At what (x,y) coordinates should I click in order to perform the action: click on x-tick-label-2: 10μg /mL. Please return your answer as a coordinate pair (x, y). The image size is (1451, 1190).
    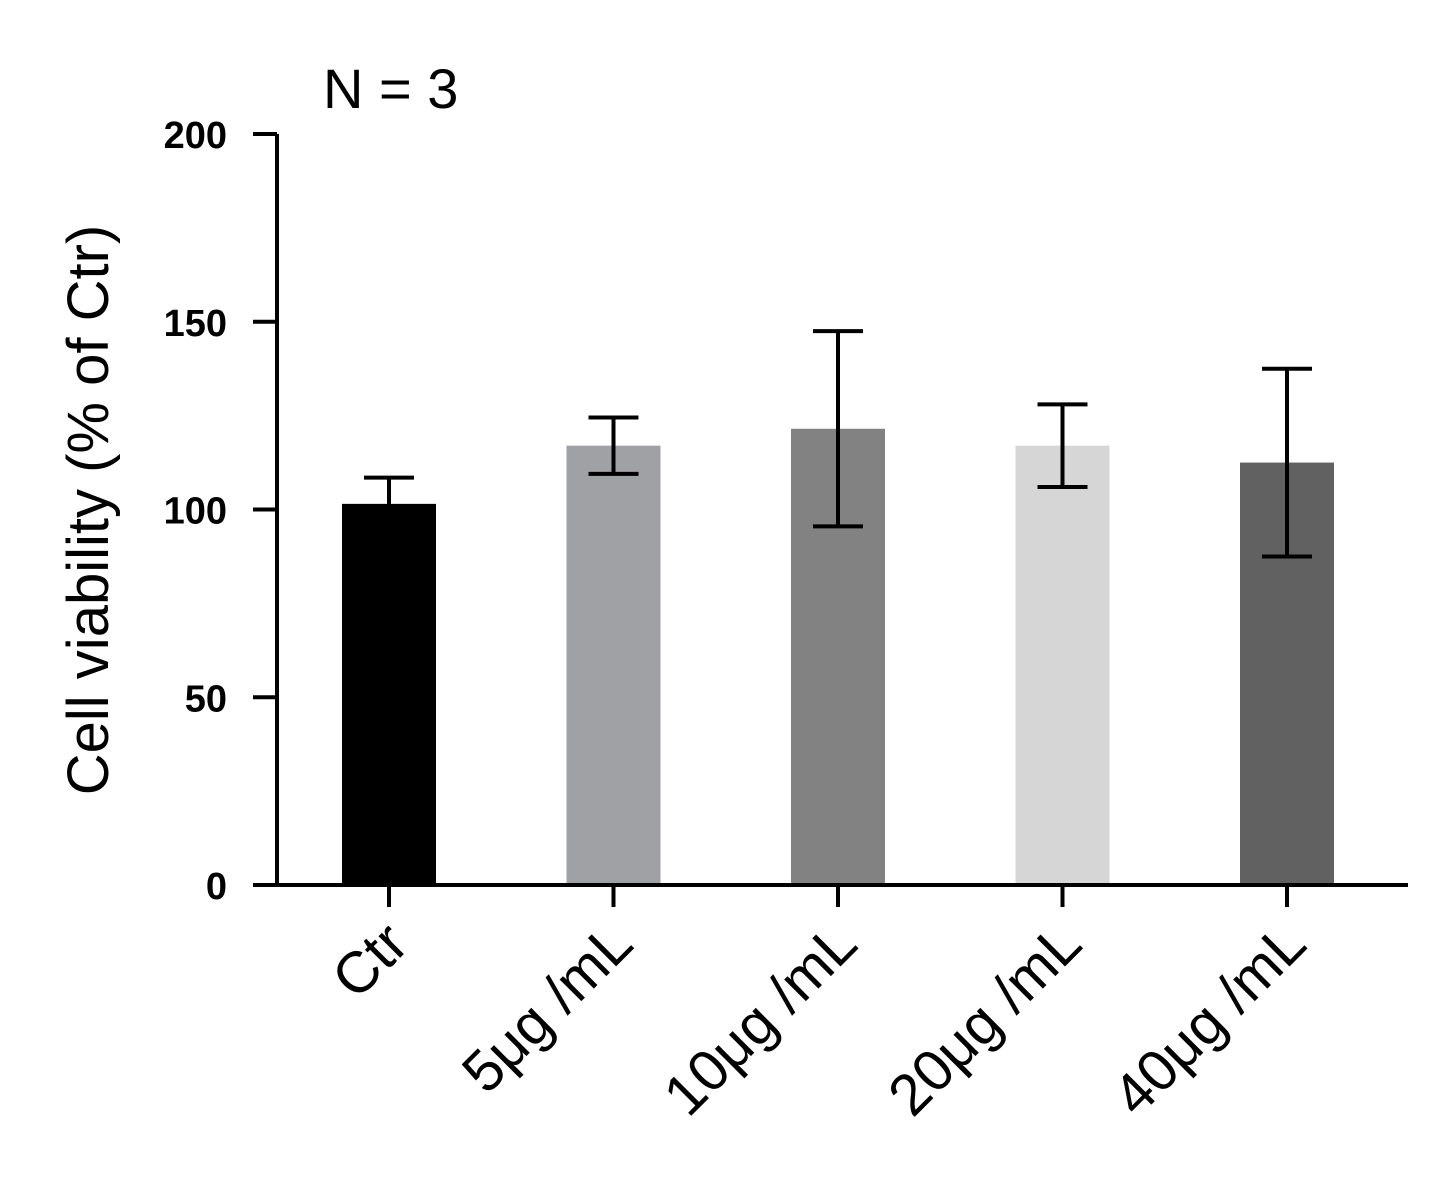
    Looking at the image, I should click on (760, 1019).